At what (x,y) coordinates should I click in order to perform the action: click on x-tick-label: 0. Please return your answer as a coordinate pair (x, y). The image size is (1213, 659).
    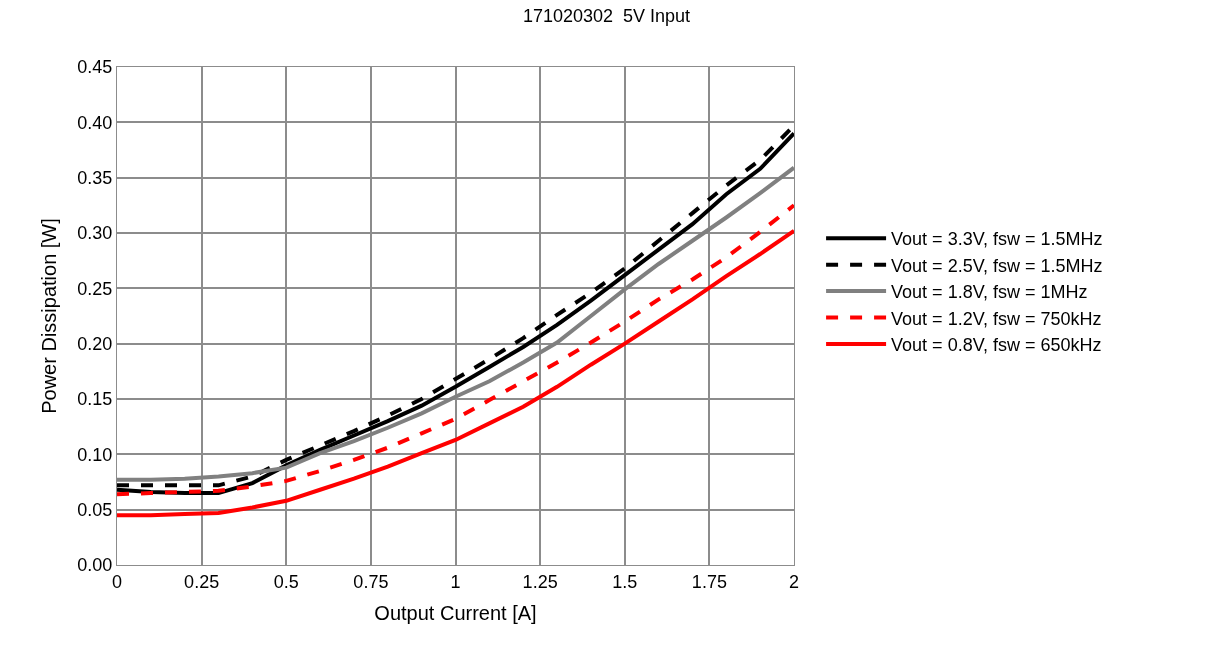
    Looking at the image, I should click on (117, 581).